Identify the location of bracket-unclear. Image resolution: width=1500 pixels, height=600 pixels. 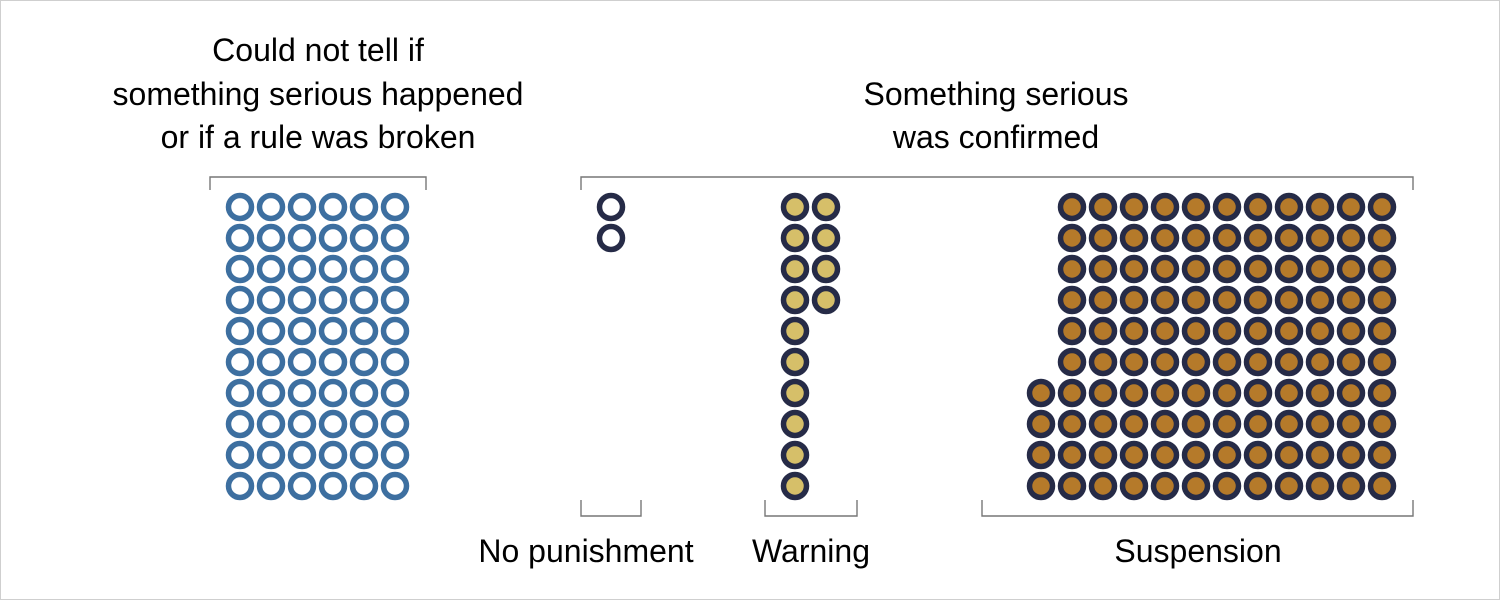
(318, 183).